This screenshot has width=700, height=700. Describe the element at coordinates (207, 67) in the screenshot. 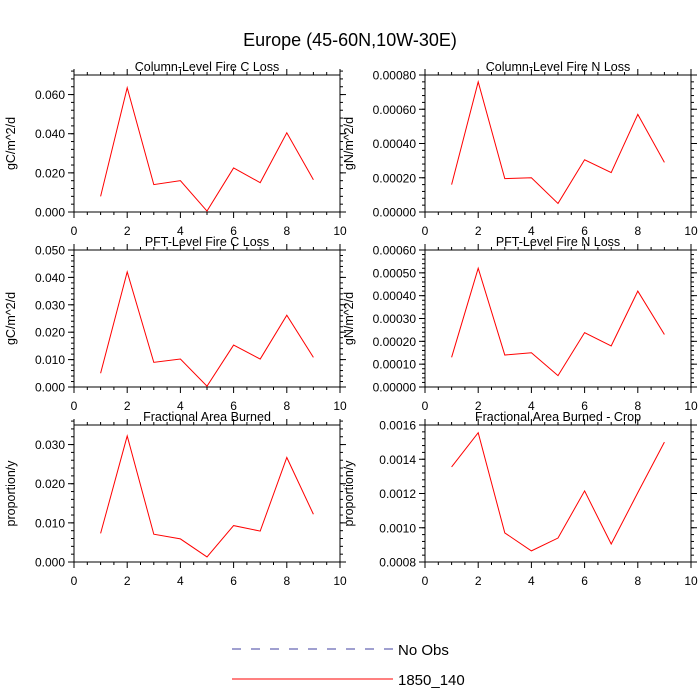

I see `panel-title: Column-Level Fire C Loss` at that location.